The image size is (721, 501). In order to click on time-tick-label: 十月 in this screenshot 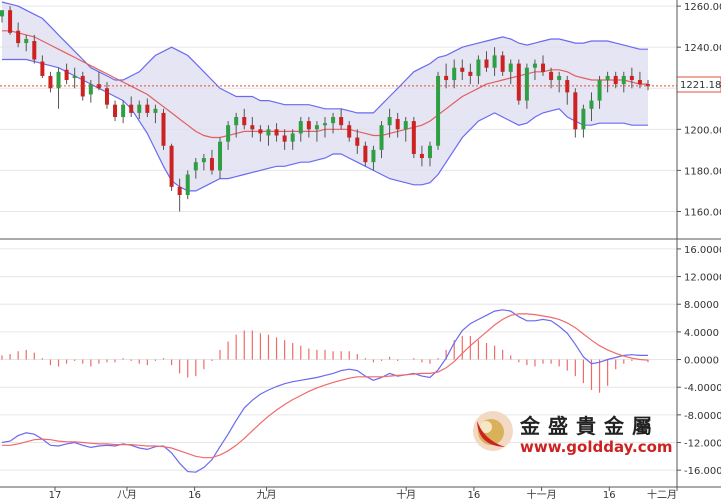, I will do `click(406, 494)`.